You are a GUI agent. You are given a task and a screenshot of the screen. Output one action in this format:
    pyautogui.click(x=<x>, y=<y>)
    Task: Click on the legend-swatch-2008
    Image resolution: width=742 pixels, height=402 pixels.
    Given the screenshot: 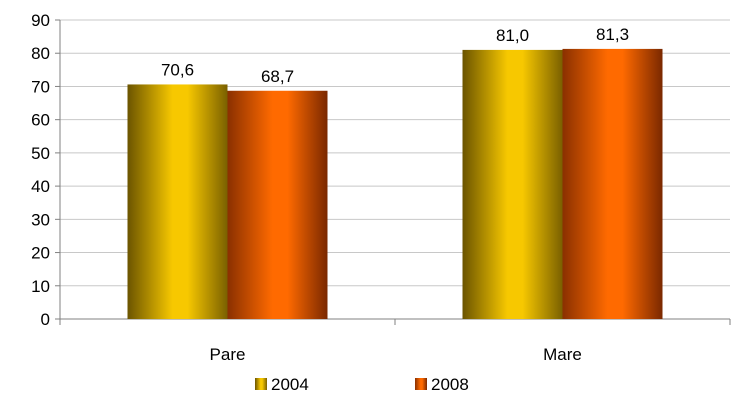 What is the action you would take?
    pyautogui.click(x=421, y=384)
    